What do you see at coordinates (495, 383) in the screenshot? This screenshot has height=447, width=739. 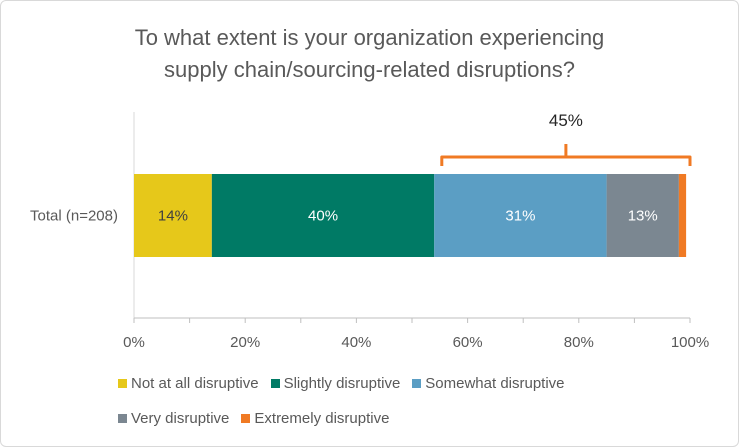 I see `legend-label-somewhat-disruptive: Somewhat disruptive` at bounding box center [495, 383].